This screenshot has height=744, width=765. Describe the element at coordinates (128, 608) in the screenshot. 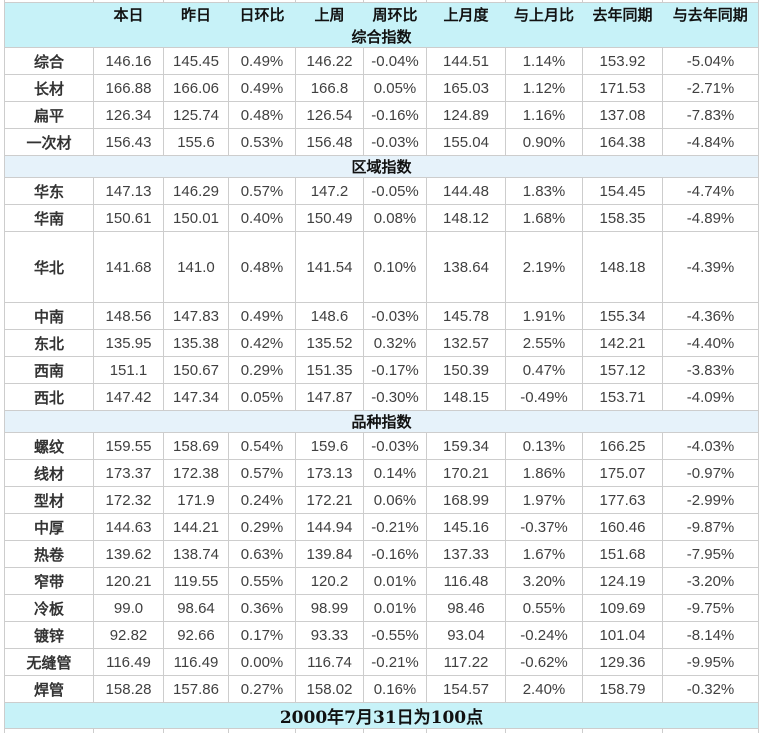

I see `value-cell: 99.0` at that location.